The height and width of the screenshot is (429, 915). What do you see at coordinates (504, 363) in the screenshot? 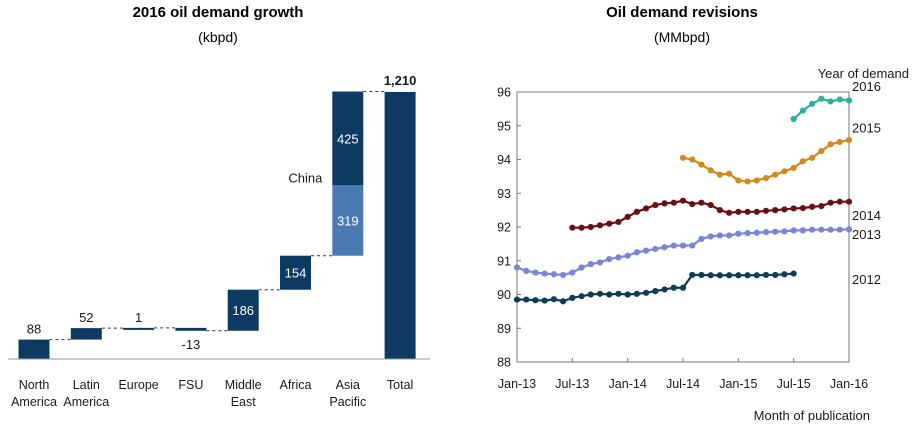
I see `y-tick-label: 88` at bounding box center [504, 363].